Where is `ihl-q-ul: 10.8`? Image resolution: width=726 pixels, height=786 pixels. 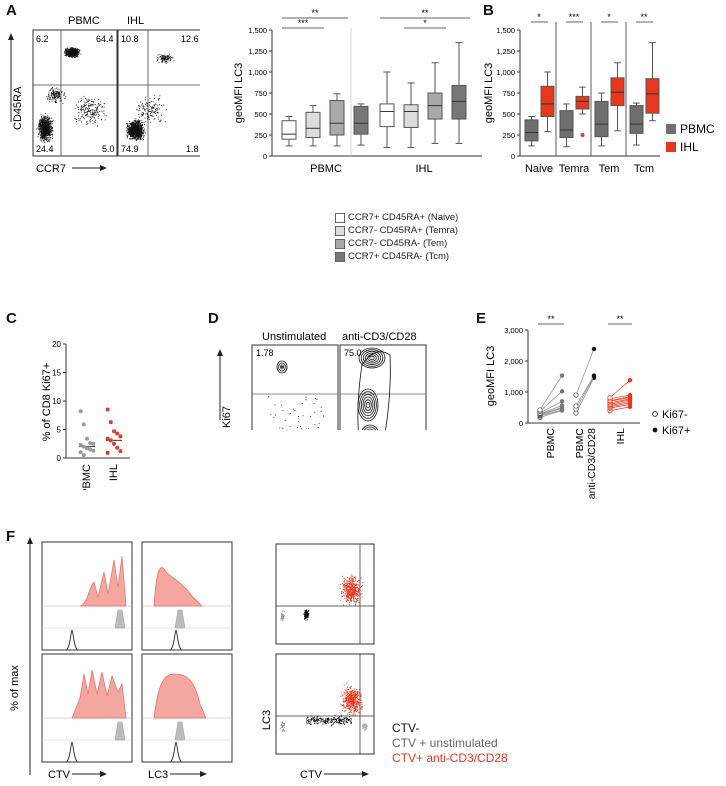
ihl-q-ul: 10.8 is located at coordinates (130, 39).